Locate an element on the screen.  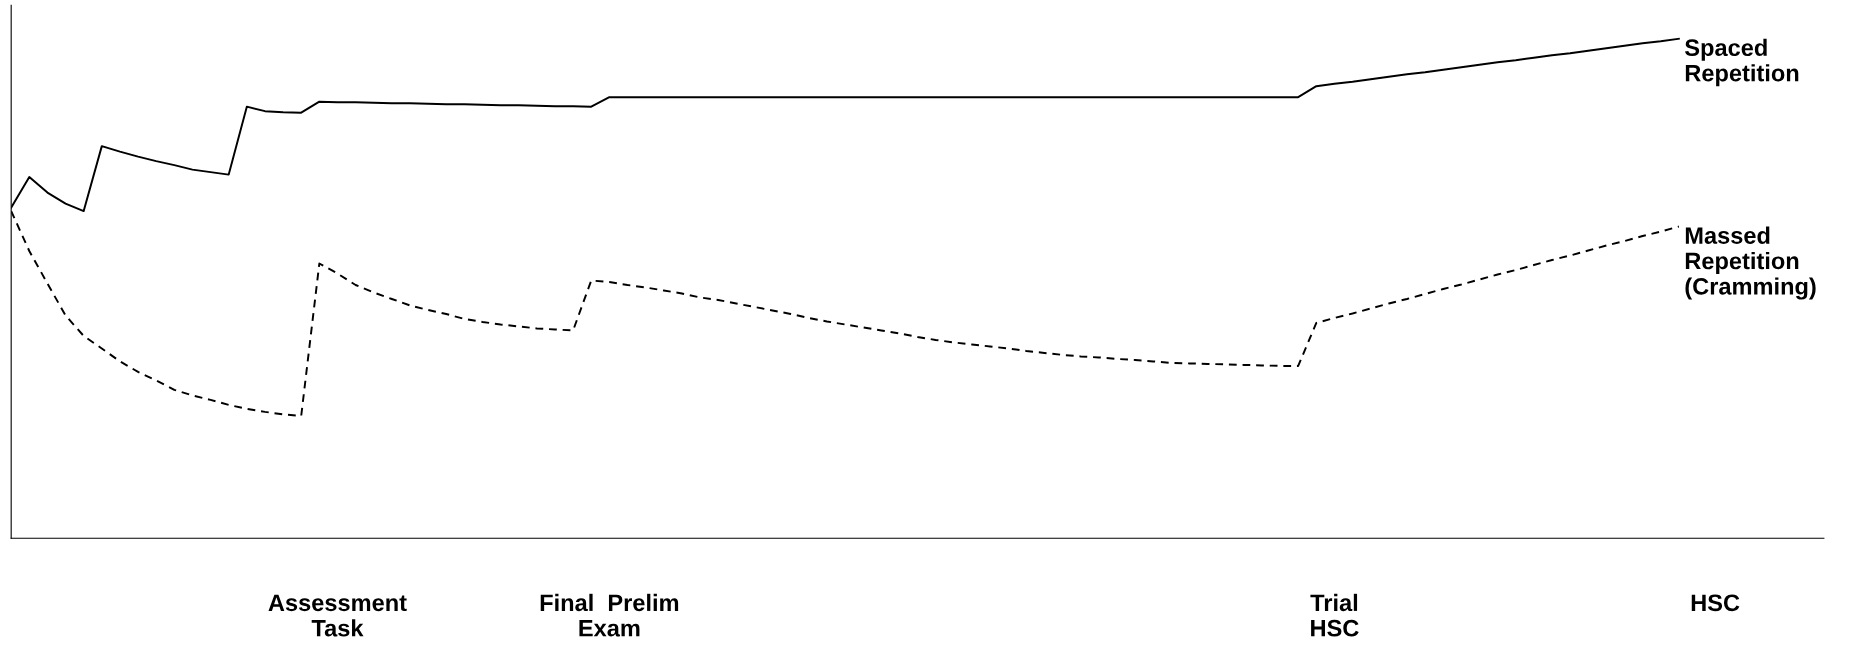
series-label: Massed Repetition (Cramming) is located at coordinates (1750, 263).